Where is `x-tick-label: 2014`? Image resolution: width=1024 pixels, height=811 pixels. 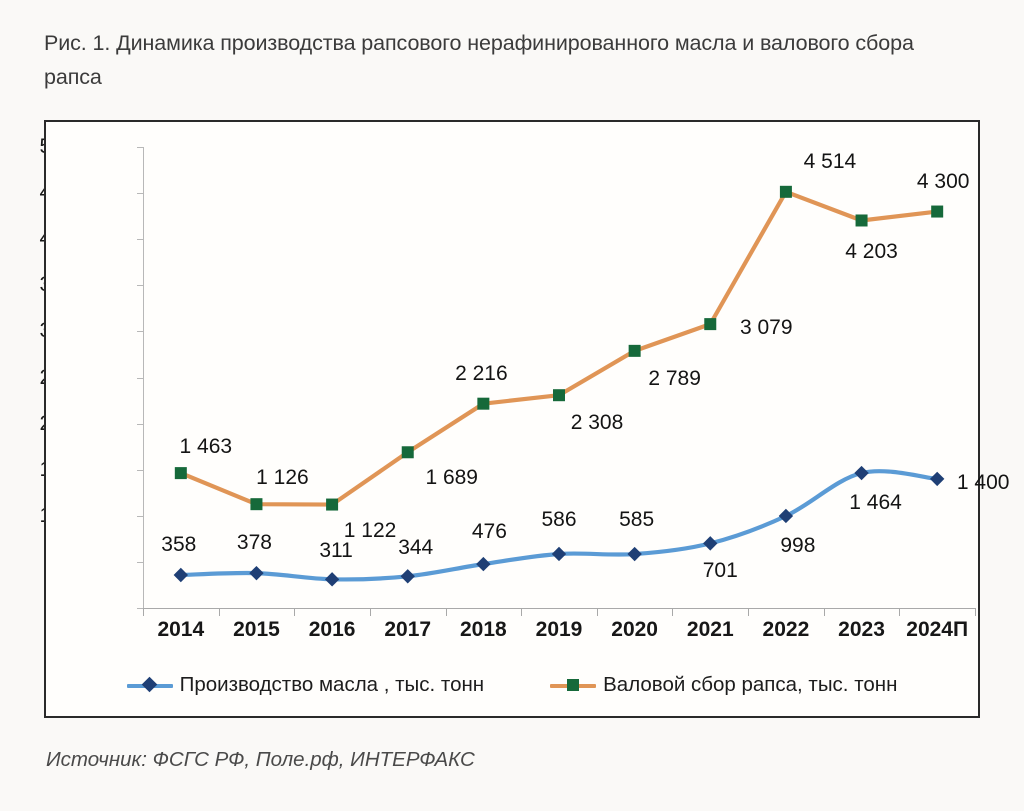 x-tick-label: 2014 is located at coordinates (181, 629).